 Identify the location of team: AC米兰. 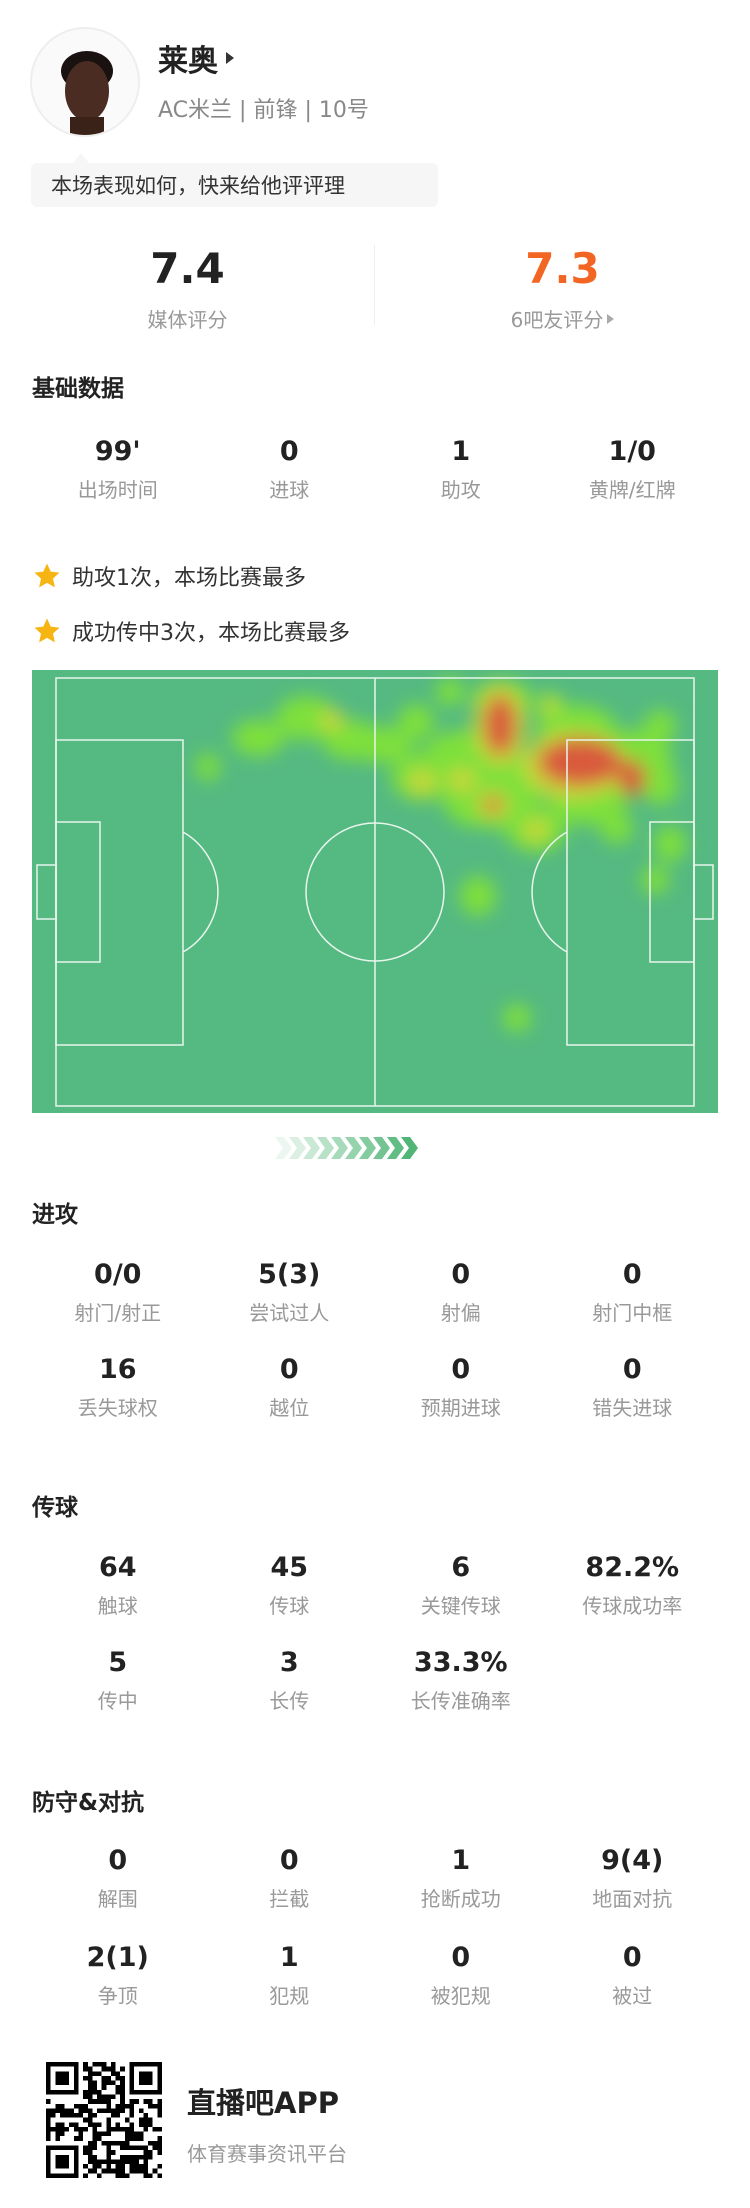
(195, 110).